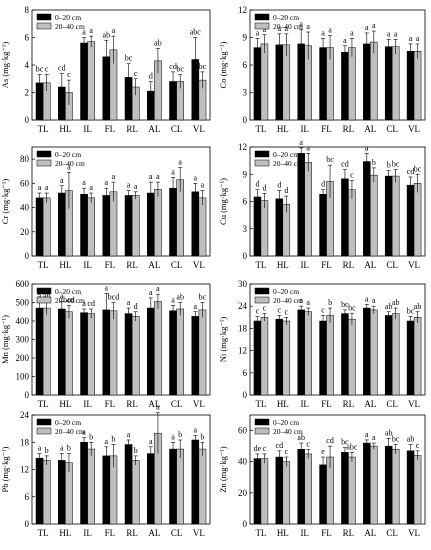  I want to click on y-axis-label: Cu (mg·kg⁻¹), so click(223, 201).